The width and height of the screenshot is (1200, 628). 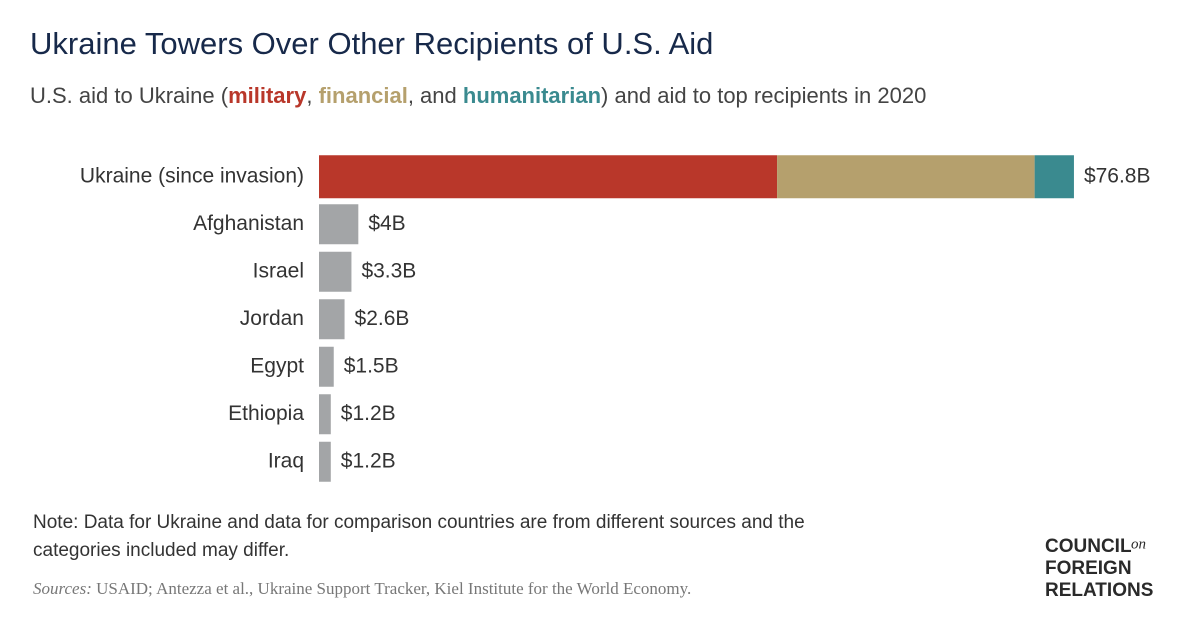 I want to click on logo: COUNCIL on FOREIGN RELATIONS, so click(x=1099, y=568).